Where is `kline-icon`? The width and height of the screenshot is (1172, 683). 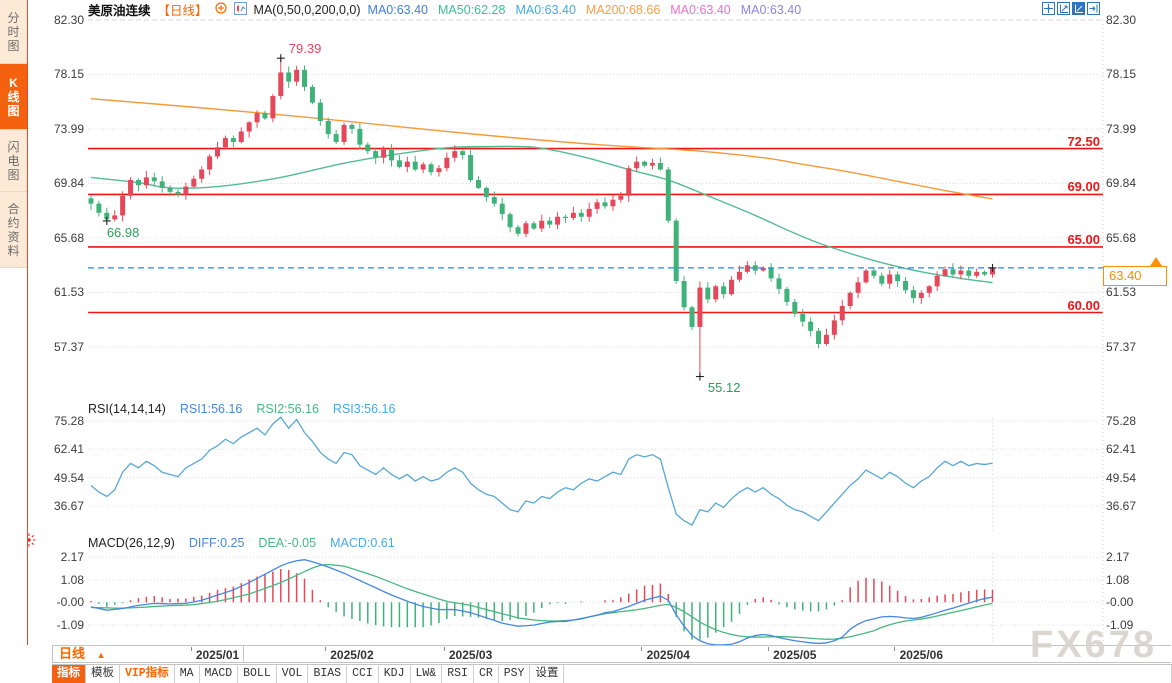 kline-icon is located at coordinates (240, 9).